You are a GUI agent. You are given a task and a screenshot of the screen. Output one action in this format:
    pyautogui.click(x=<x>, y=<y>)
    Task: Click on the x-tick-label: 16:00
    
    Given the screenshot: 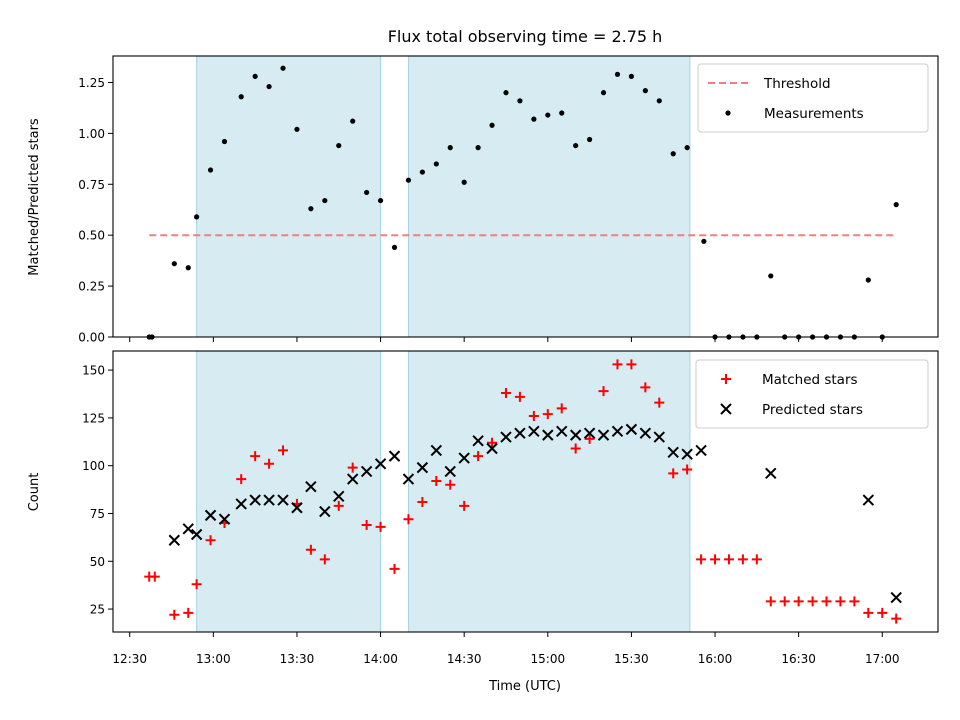 What is the action you would take?
    pyautogui.click(x=715, y=659)
    